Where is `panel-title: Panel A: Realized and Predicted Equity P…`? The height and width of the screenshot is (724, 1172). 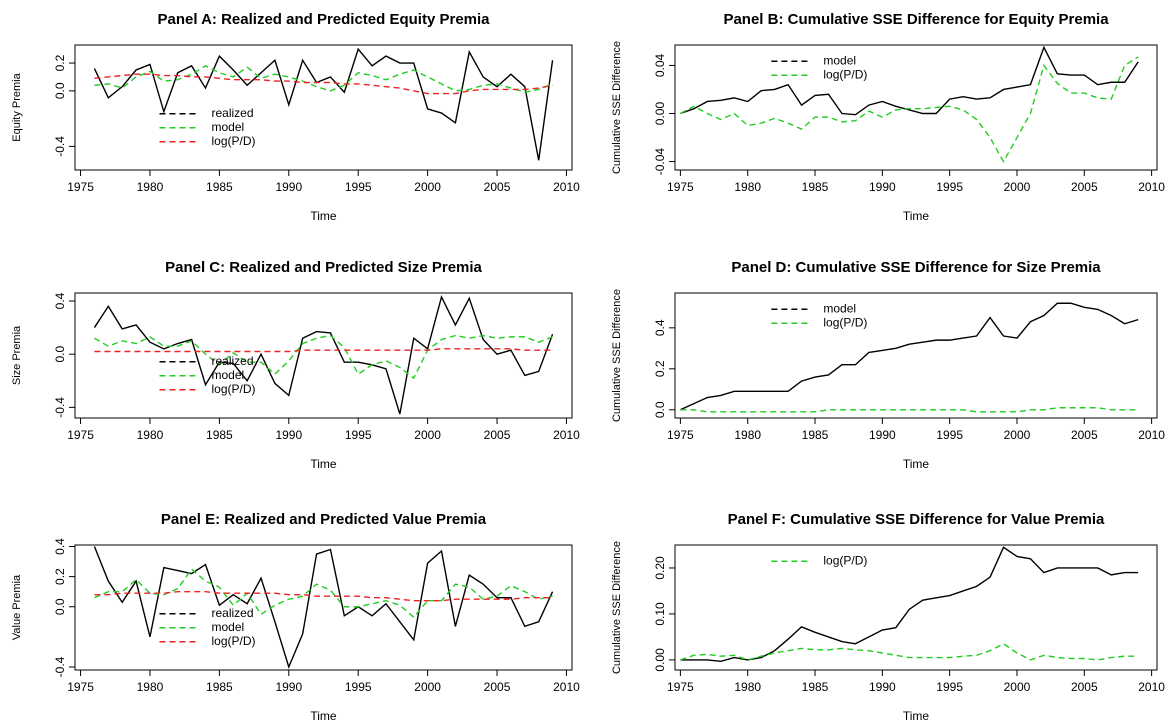 panel-title: Panel A: Realized and Predicted Equity P… is located at coordinates (323, 19).